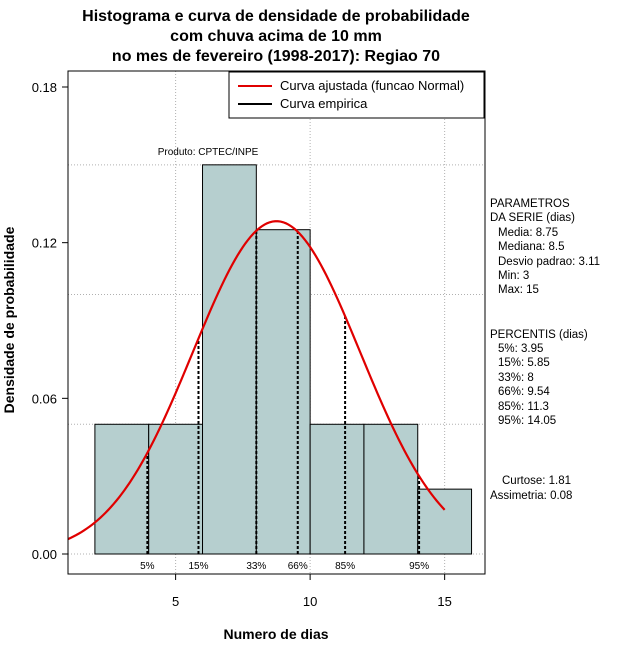 The image size is (640, 660). What do you see at coordinates (523, 407) in the screenshot?
I see `percentil-85: 85%: 11.3` at bounding box center [523, 407].